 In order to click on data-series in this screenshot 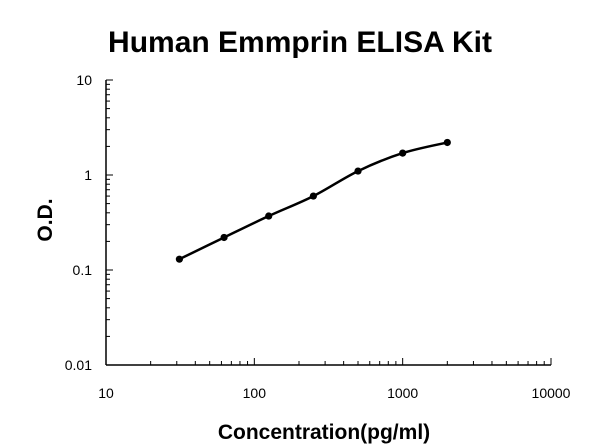, I will do `click(313, 200)`.